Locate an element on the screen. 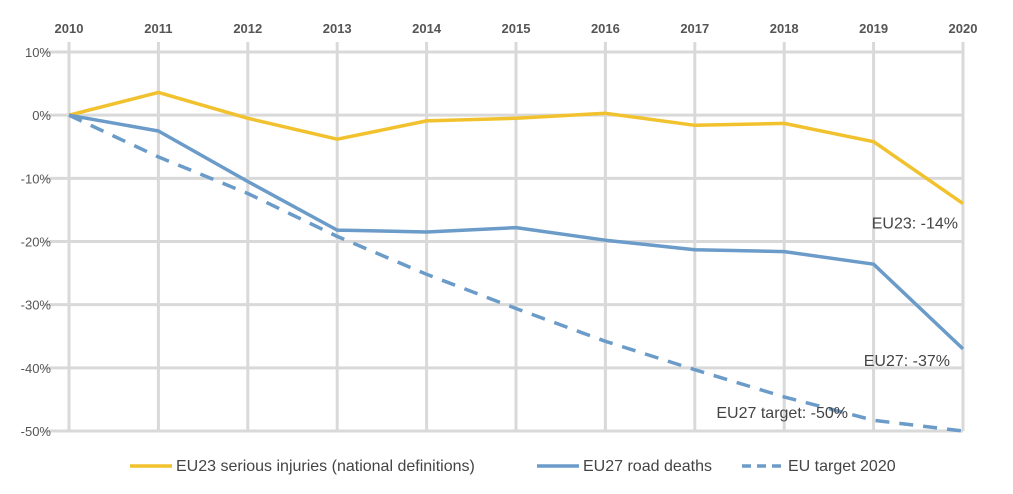  y-tick-label: -50% is located at coordinates (36, 431).